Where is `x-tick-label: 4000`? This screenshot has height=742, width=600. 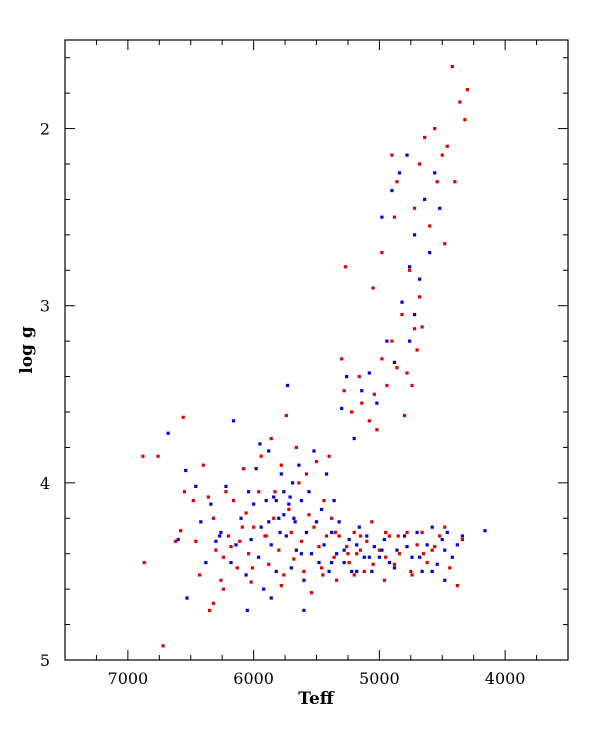 x-tick-label: 4000 is located at coordinates (505, 678).